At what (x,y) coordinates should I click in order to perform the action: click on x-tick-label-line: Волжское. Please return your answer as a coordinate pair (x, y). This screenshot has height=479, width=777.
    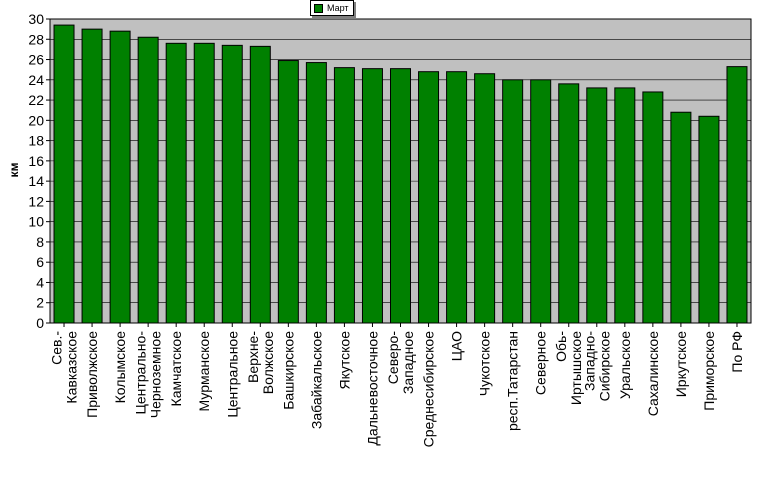
    Looking at the image, I should click on (268, 362).